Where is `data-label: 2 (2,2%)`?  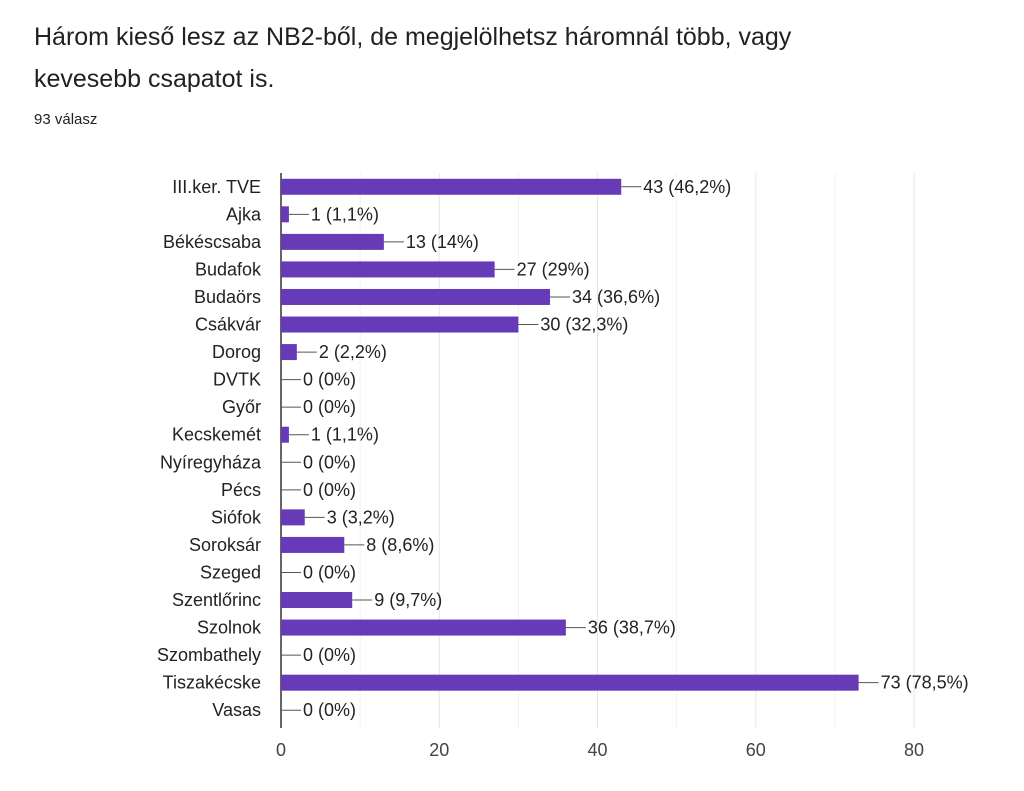 data-label: 2 (2,2%) is located at coordinates (353, 352).